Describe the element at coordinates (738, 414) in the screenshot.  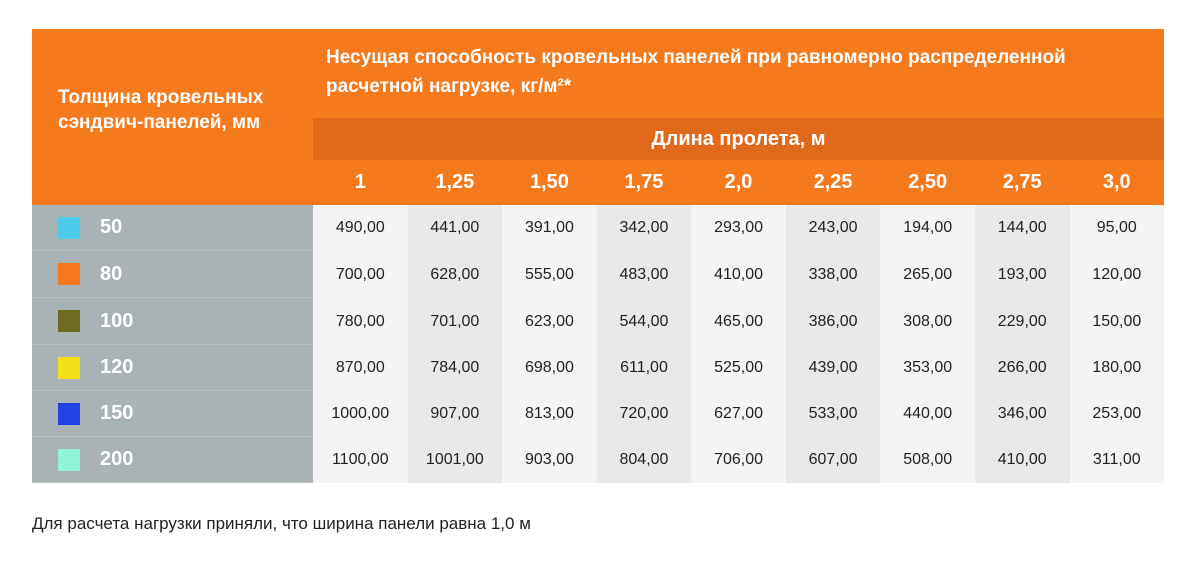
I see `load-value-cell: 627,00` at that location.